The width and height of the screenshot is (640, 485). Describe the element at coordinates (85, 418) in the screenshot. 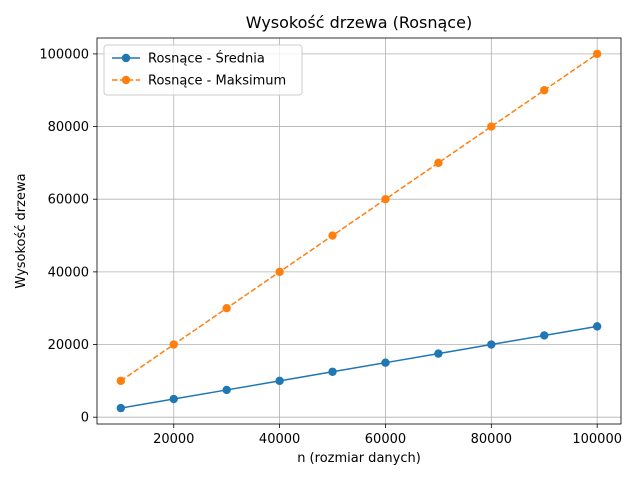

I see `y-tick-label: 0` at that location.